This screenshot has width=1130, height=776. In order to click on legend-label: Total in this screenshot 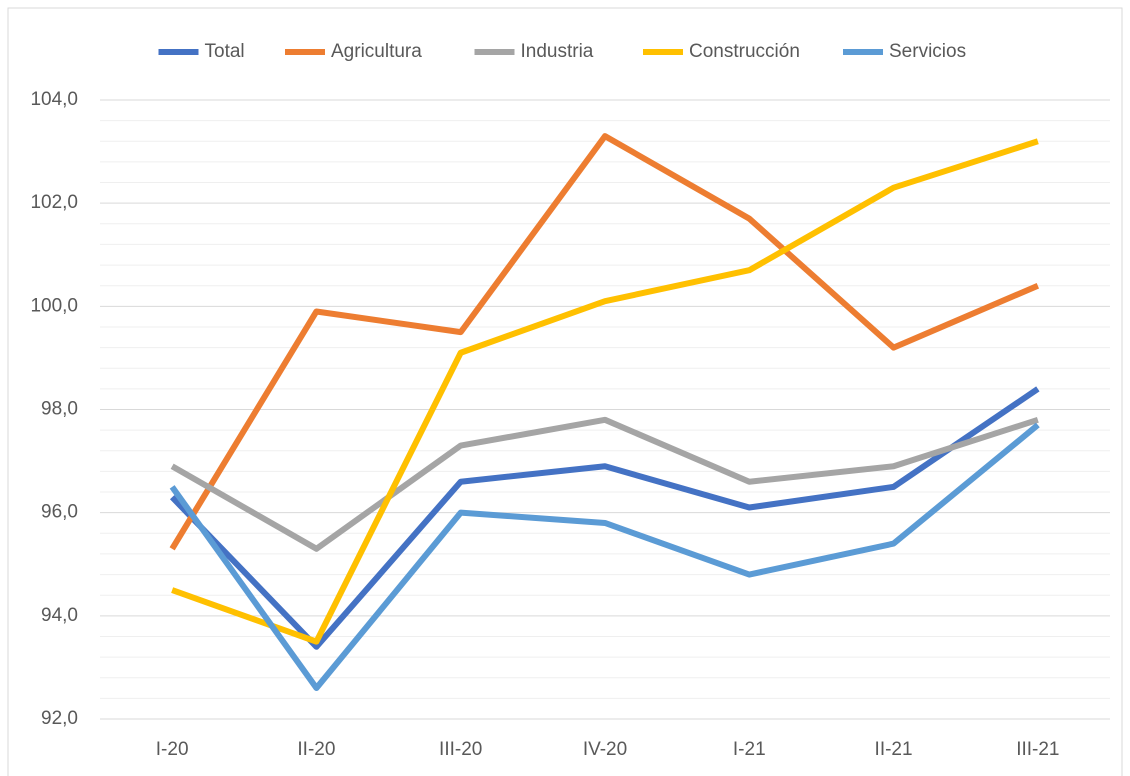, I will do `click(225, 51)`.